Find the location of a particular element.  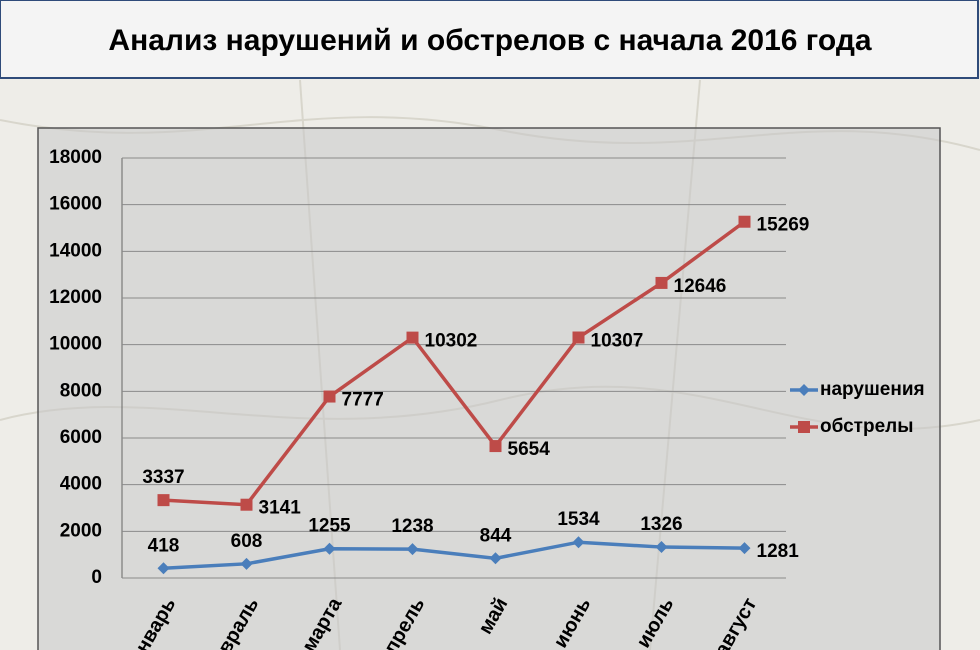

data-label: 10302 is located at coordinates (451, 341).